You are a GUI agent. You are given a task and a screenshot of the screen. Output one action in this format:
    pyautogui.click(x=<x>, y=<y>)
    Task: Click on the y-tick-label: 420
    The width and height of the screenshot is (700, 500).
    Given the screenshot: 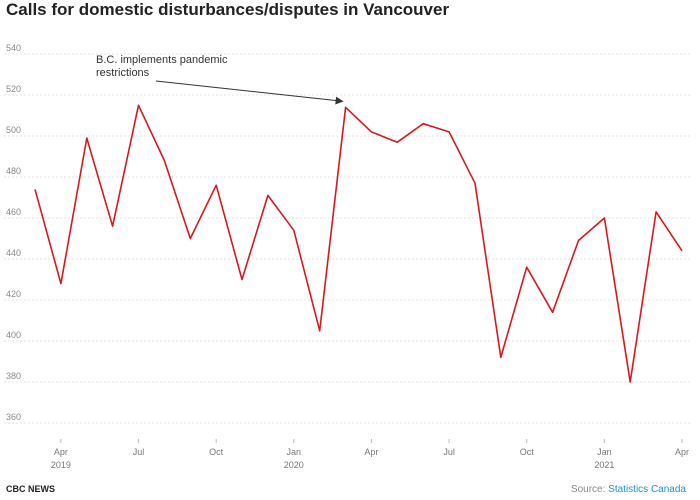 What is the action you would take?
    pyautogui.click(x=13, y=294)
    